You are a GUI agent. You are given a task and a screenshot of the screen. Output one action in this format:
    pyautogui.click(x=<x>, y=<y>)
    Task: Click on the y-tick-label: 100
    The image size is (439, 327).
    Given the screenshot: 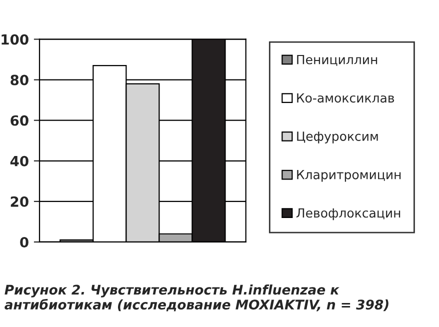 What is the action you would take?
    pyautogui.click(x=15, y=39)
    